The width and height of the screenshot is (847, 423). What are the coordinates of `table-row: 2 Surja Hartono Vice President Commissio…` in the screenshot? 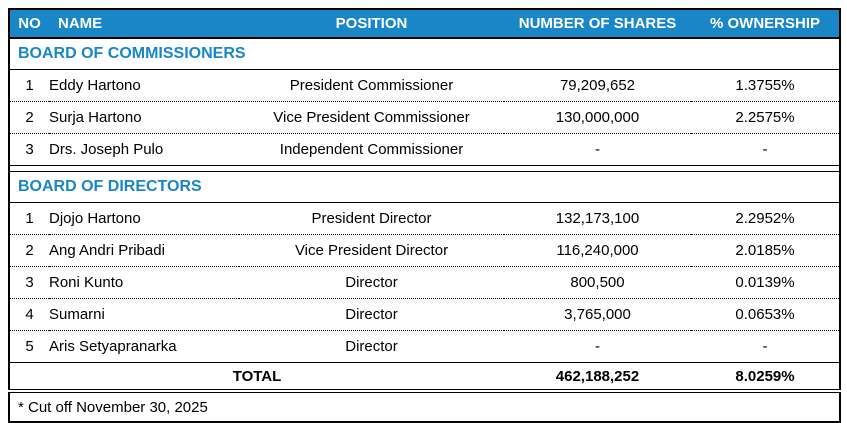 It's located at (424, 117).